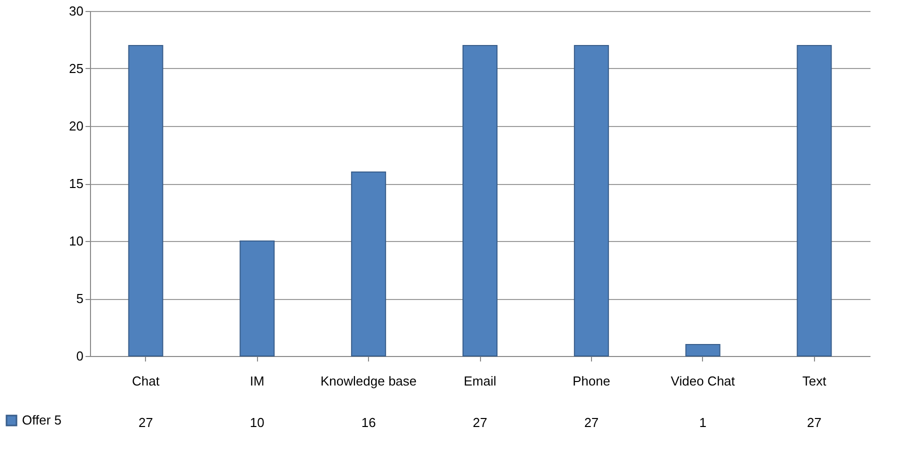 The width and height of the screenshot is (909, 471). I want to click on data-label: 10, so click(257, 422).